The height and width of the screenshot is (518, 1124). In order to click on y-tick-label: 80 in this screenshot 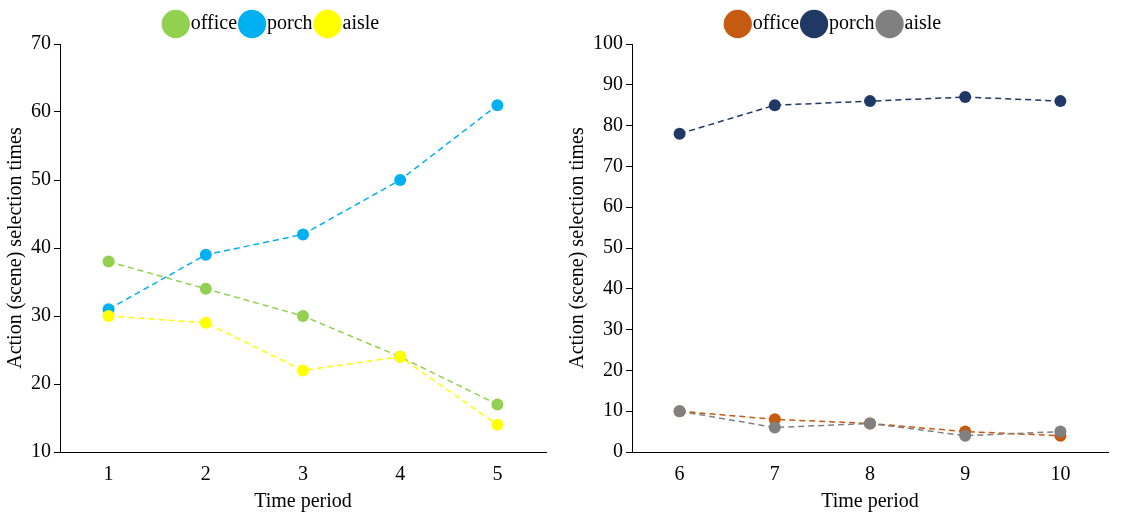, I will do `click(613, 123)`.